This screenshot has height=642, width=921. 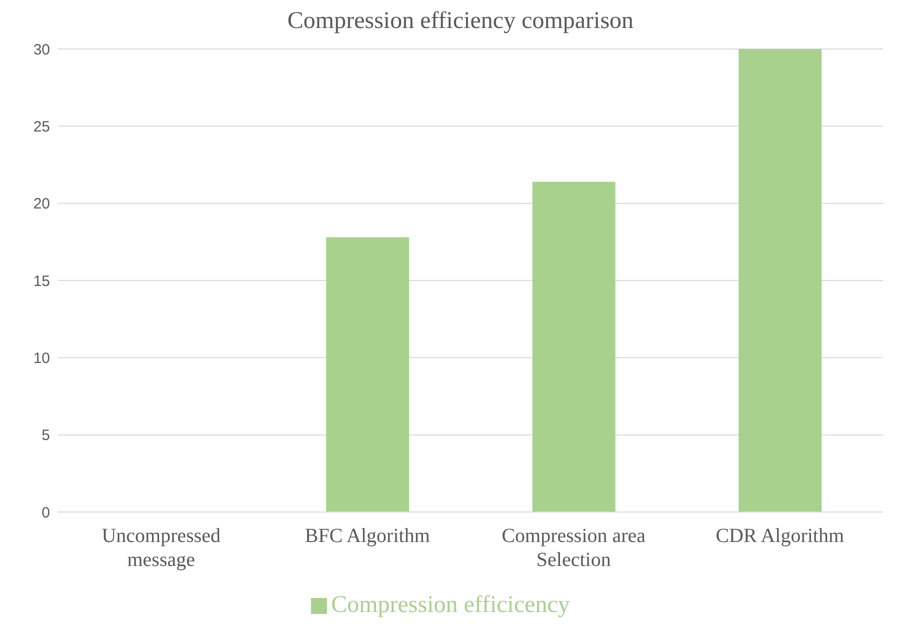 I want to click on x-tick-label: BFC Algorithm, so click(x=367, y=536).